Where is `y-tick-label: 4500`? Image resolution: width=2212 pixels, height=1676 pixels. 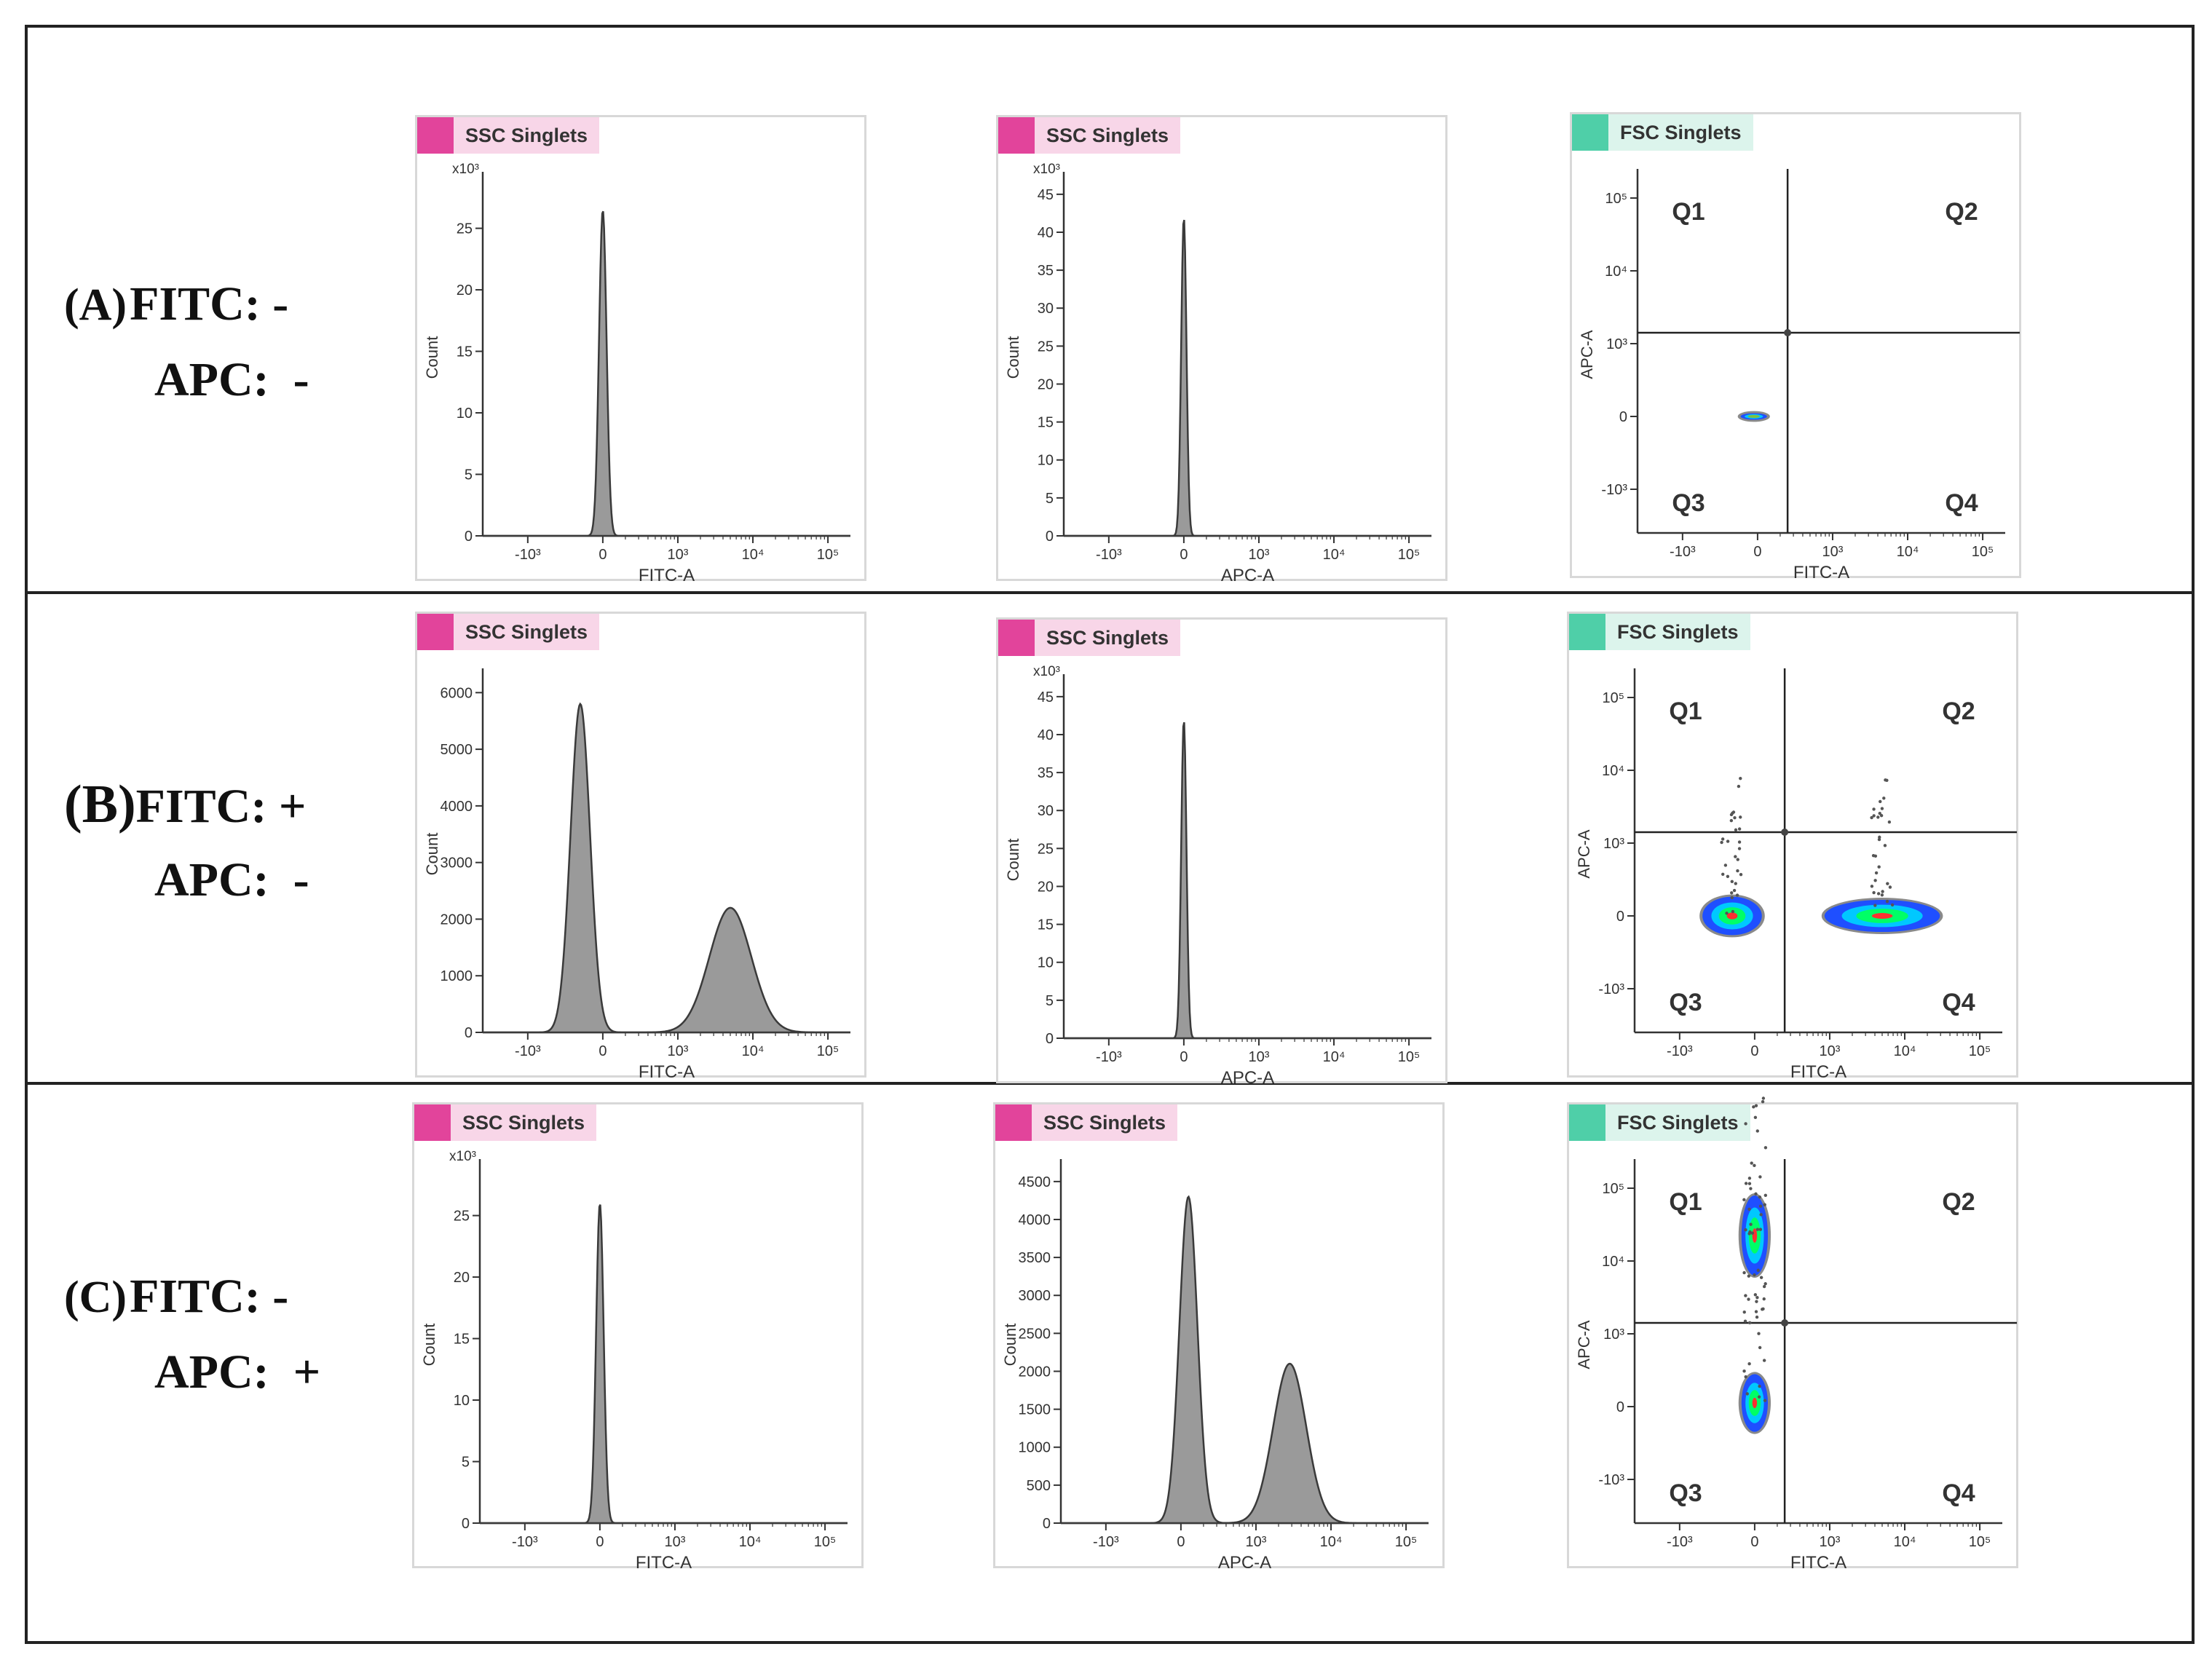
y-tick-label: 4500 is located at coordinates (1035, 1182).